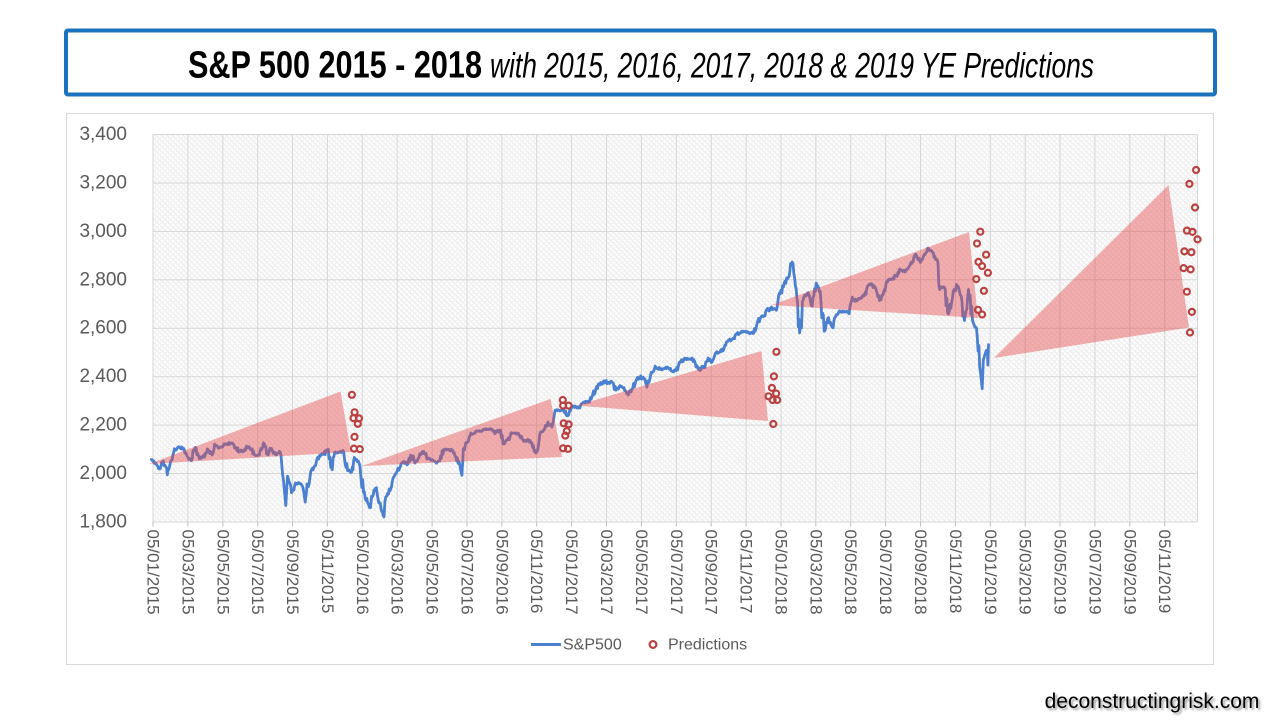 This screenshot has height=720, width=1280. I want to click on svg-text: 3,200, so click(103, 182).